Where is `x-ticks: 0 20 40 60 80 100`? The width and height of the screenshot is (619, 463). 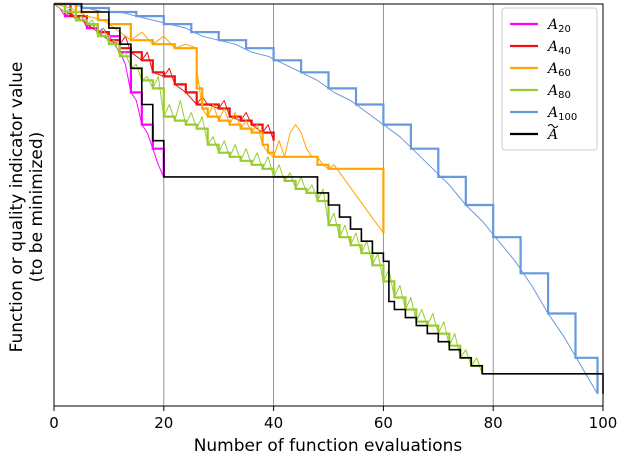 x-ticks: 0 20 40 60 80 100 is located at coordinates (333, 419).